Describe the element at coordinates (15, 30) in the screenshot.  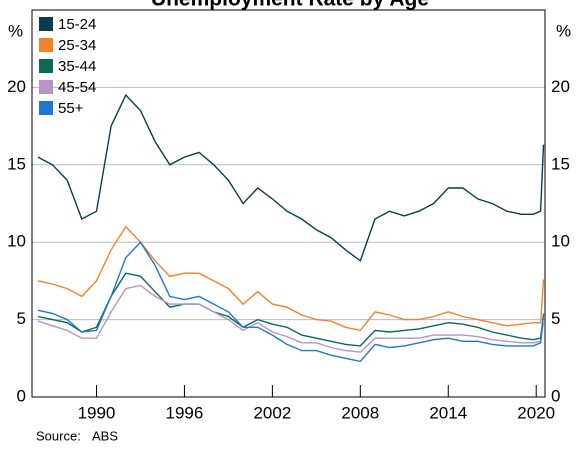
I see `y-unit: %` at that location.